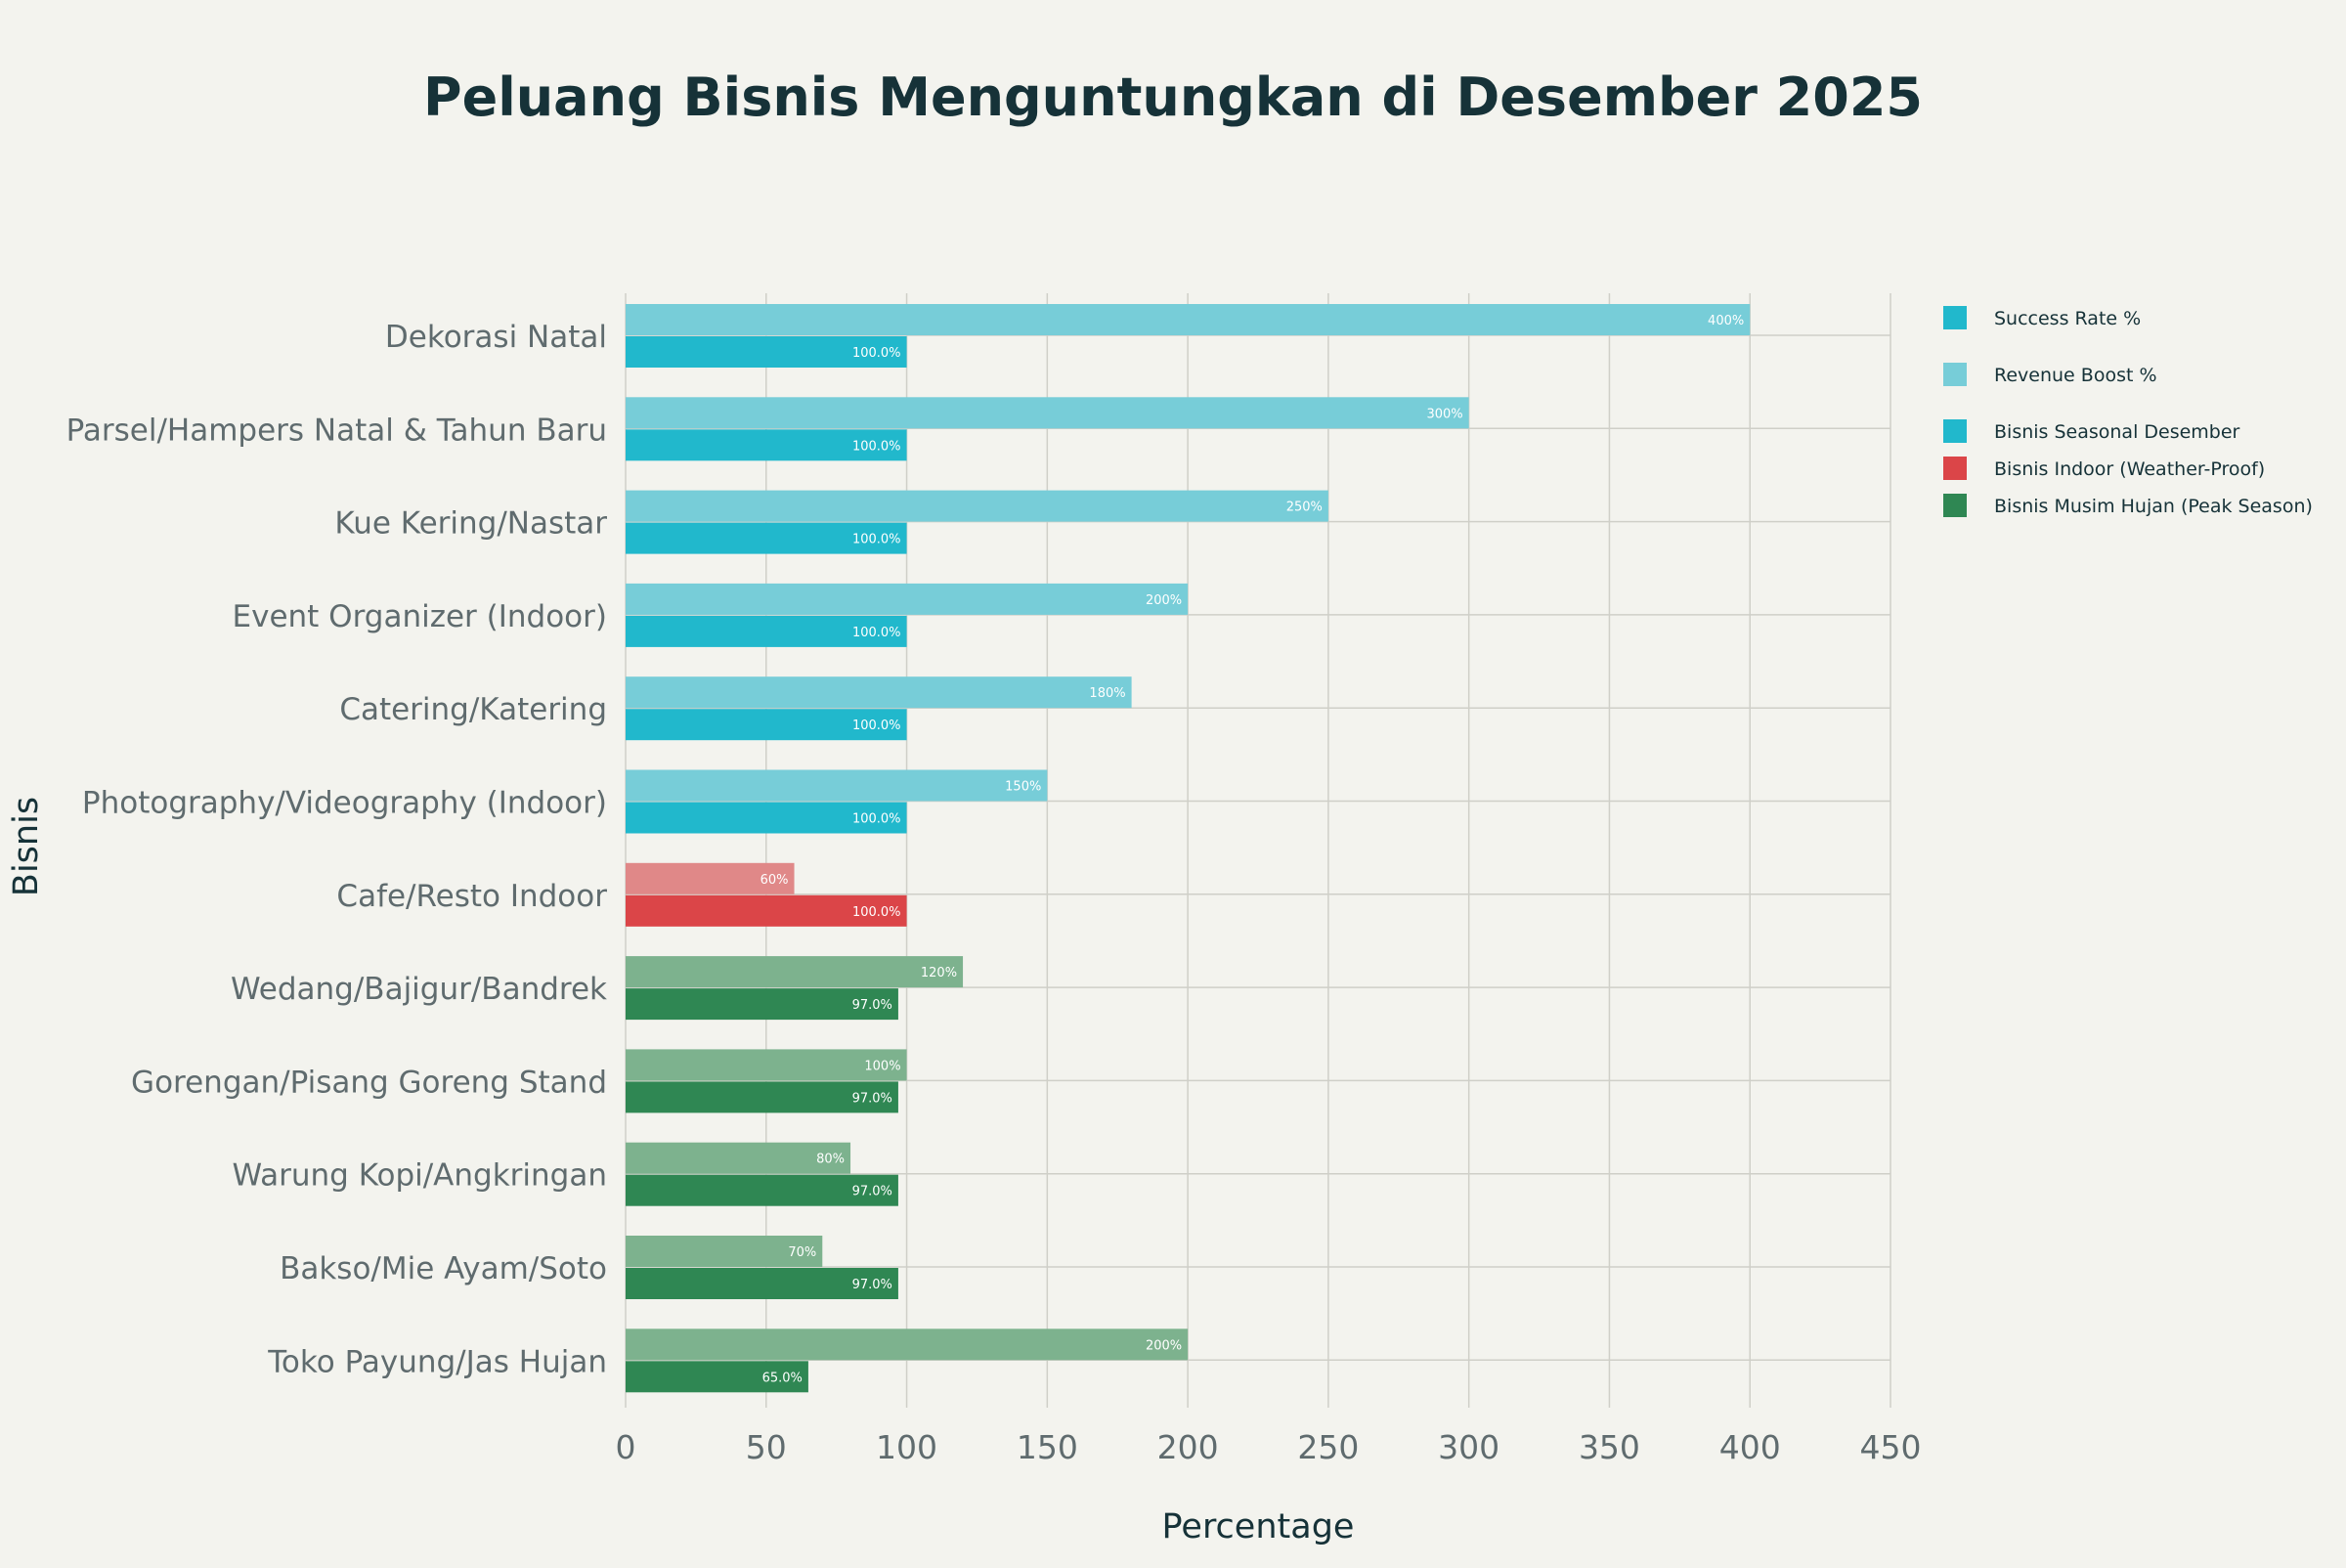 The image size is (2346, 1568). I want to click on data-label-revenue-boost: 400%, so click(1726, 321).